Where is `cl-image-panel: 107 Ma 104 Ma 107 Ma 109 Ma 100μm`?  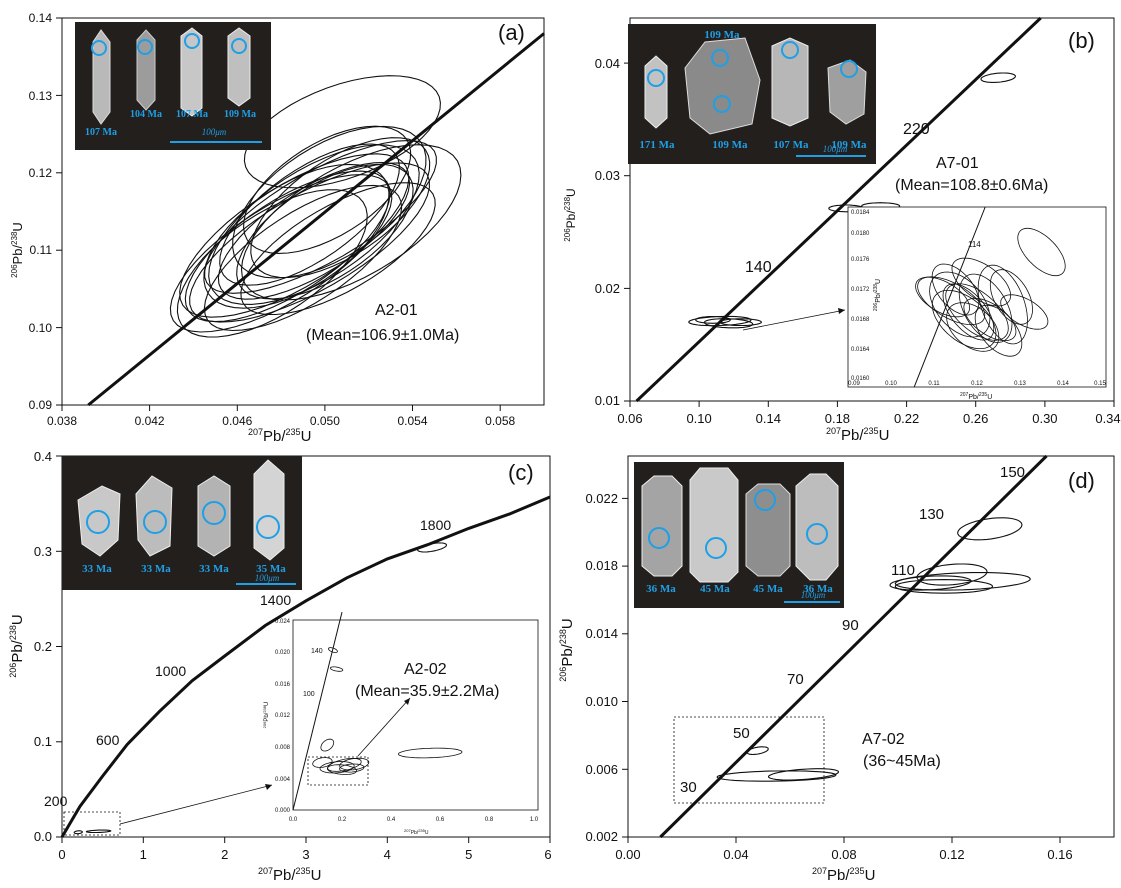 cl-image-panel: 107 Ma 104 Ma 107 Ma 109 Ma 100μm is located at coordinates (173, 86).